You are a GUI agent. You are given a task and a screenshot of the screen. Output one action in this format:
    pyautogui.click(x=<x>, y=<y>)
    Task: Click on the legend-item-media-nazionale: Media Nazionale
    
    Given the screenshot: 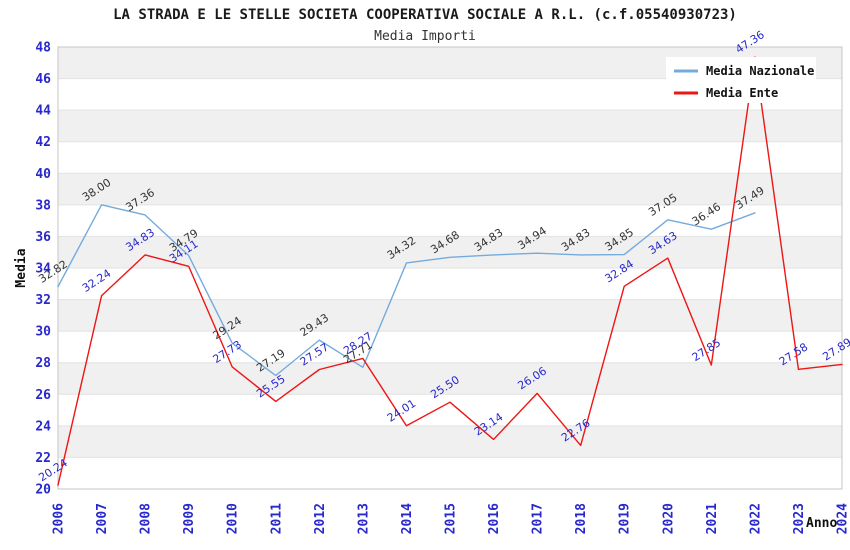 What is the action you would take?
    pyautogui.click(x=744, y=71)
    